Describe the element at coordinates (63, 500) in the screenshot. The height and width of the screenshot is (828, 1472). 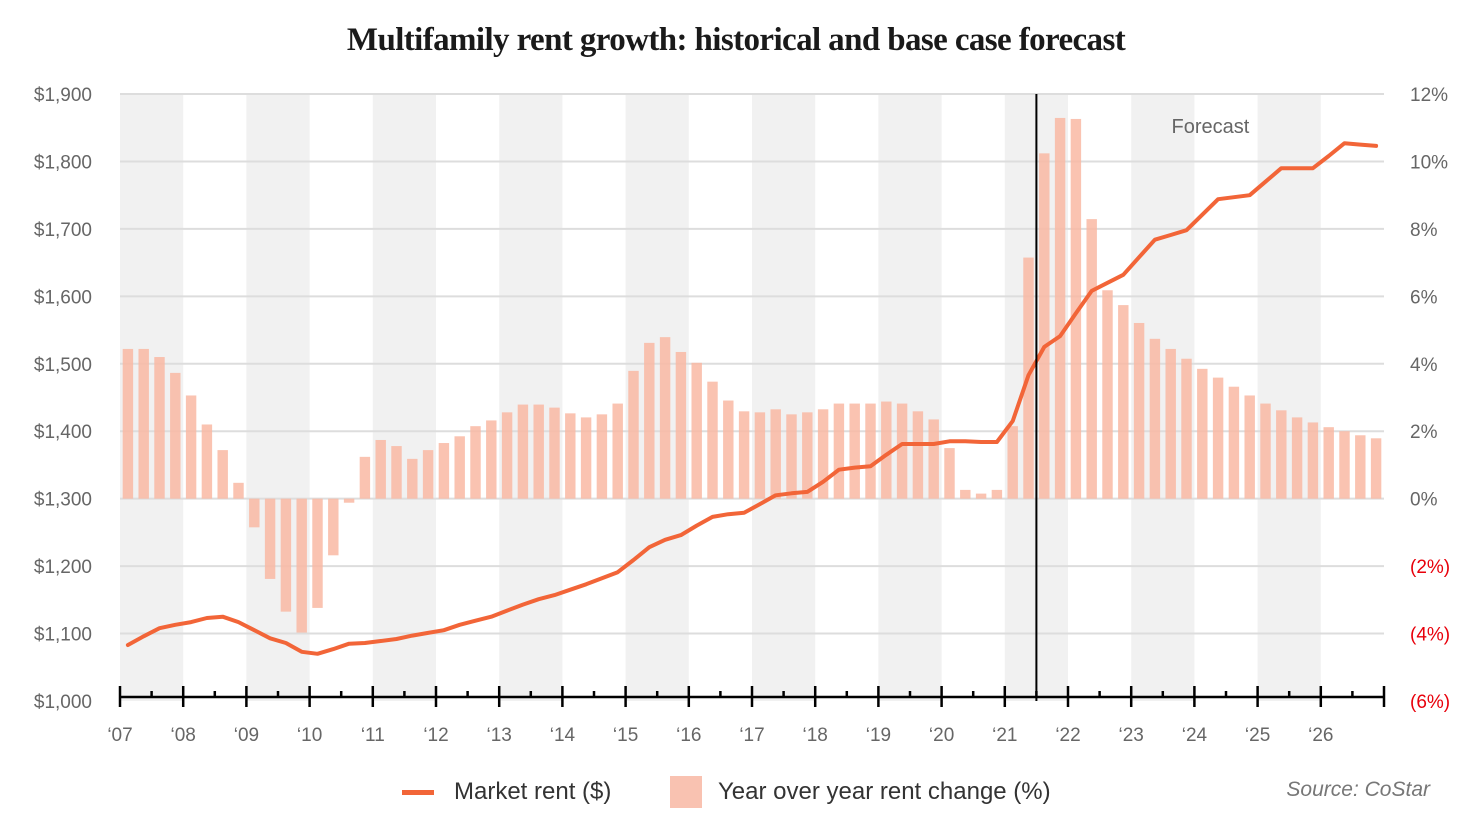
I see `left-tick-label: $1,300` at that location.